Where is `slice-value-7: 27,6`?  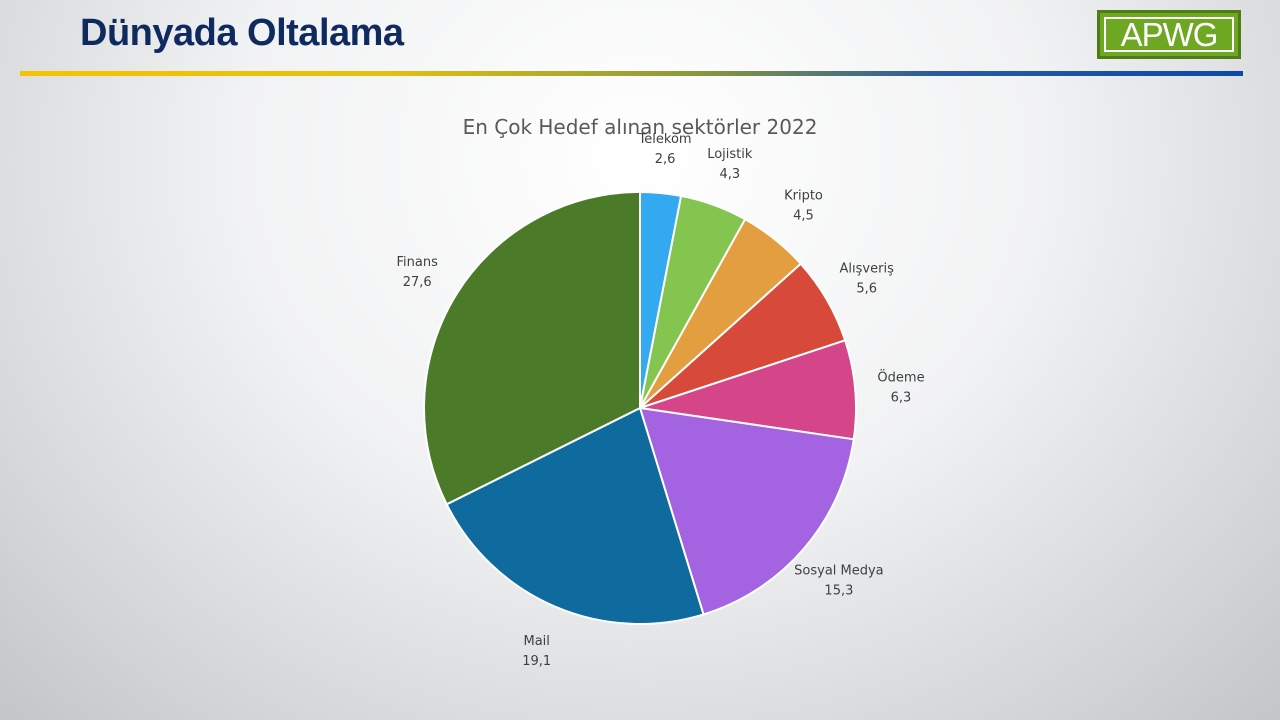
slice-value-7: 27,6 is located at coordinates (417, 282).